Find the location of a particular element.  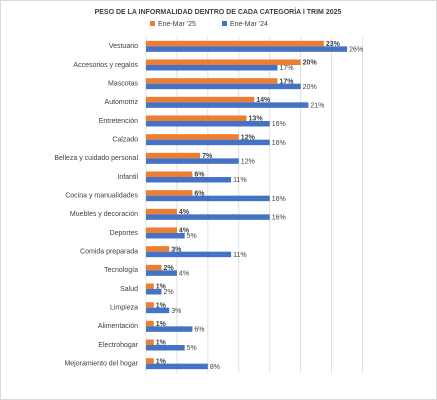

value-label: 8% is located at coordinates (215, 367).